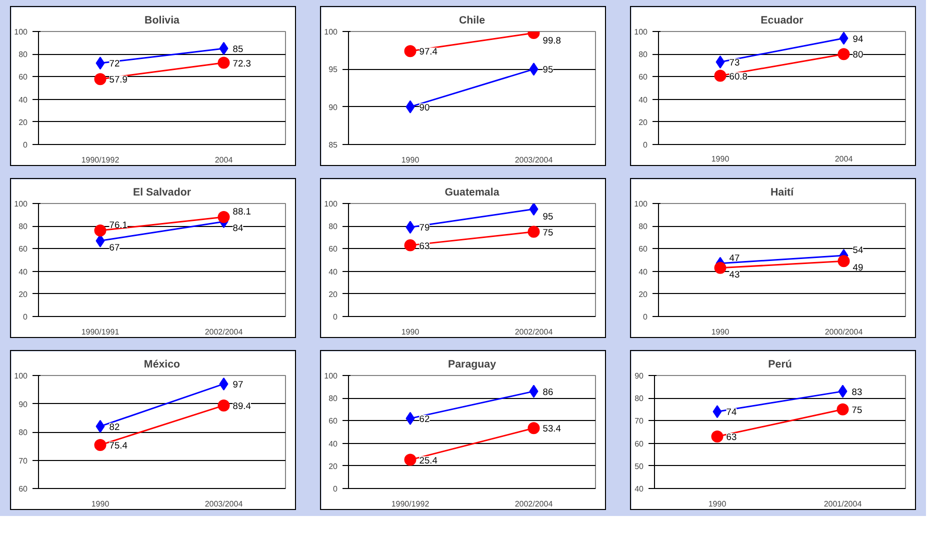  What do you see at coordinates (534, 332) in the screenshot?
I see `x-tick-label: 2002/2004` at bounding box center [534, 332].